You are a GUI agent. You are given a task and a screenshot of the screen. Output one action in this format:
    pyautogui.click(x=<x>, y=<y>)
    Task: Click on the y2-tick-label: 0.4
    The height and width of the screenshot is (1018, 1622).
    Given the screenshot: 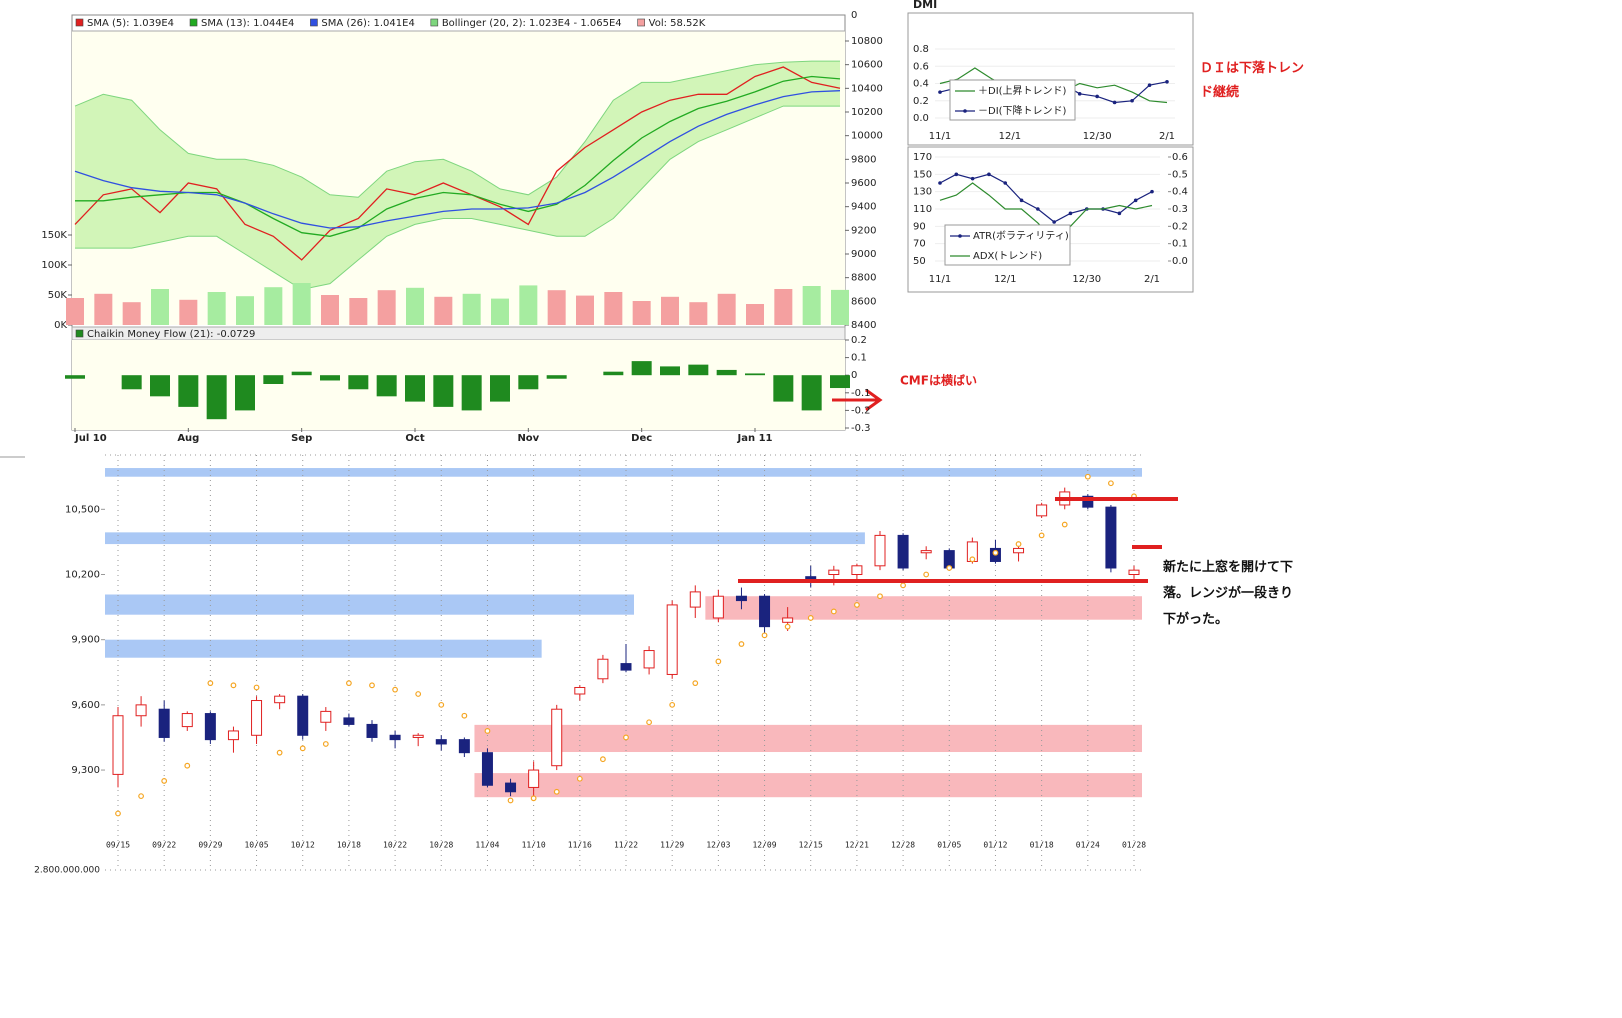 What is the action you would take?
    pyautogui.click(x=1180, y=192)
    